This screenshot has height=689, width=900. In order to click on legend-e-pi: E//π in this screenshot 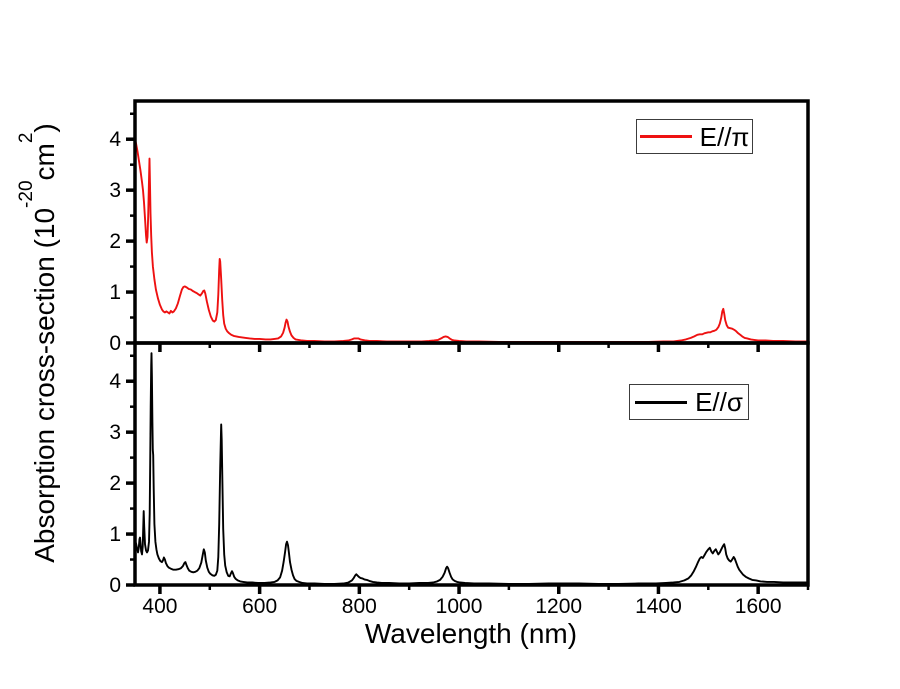, I will do `click(694, 136)`.